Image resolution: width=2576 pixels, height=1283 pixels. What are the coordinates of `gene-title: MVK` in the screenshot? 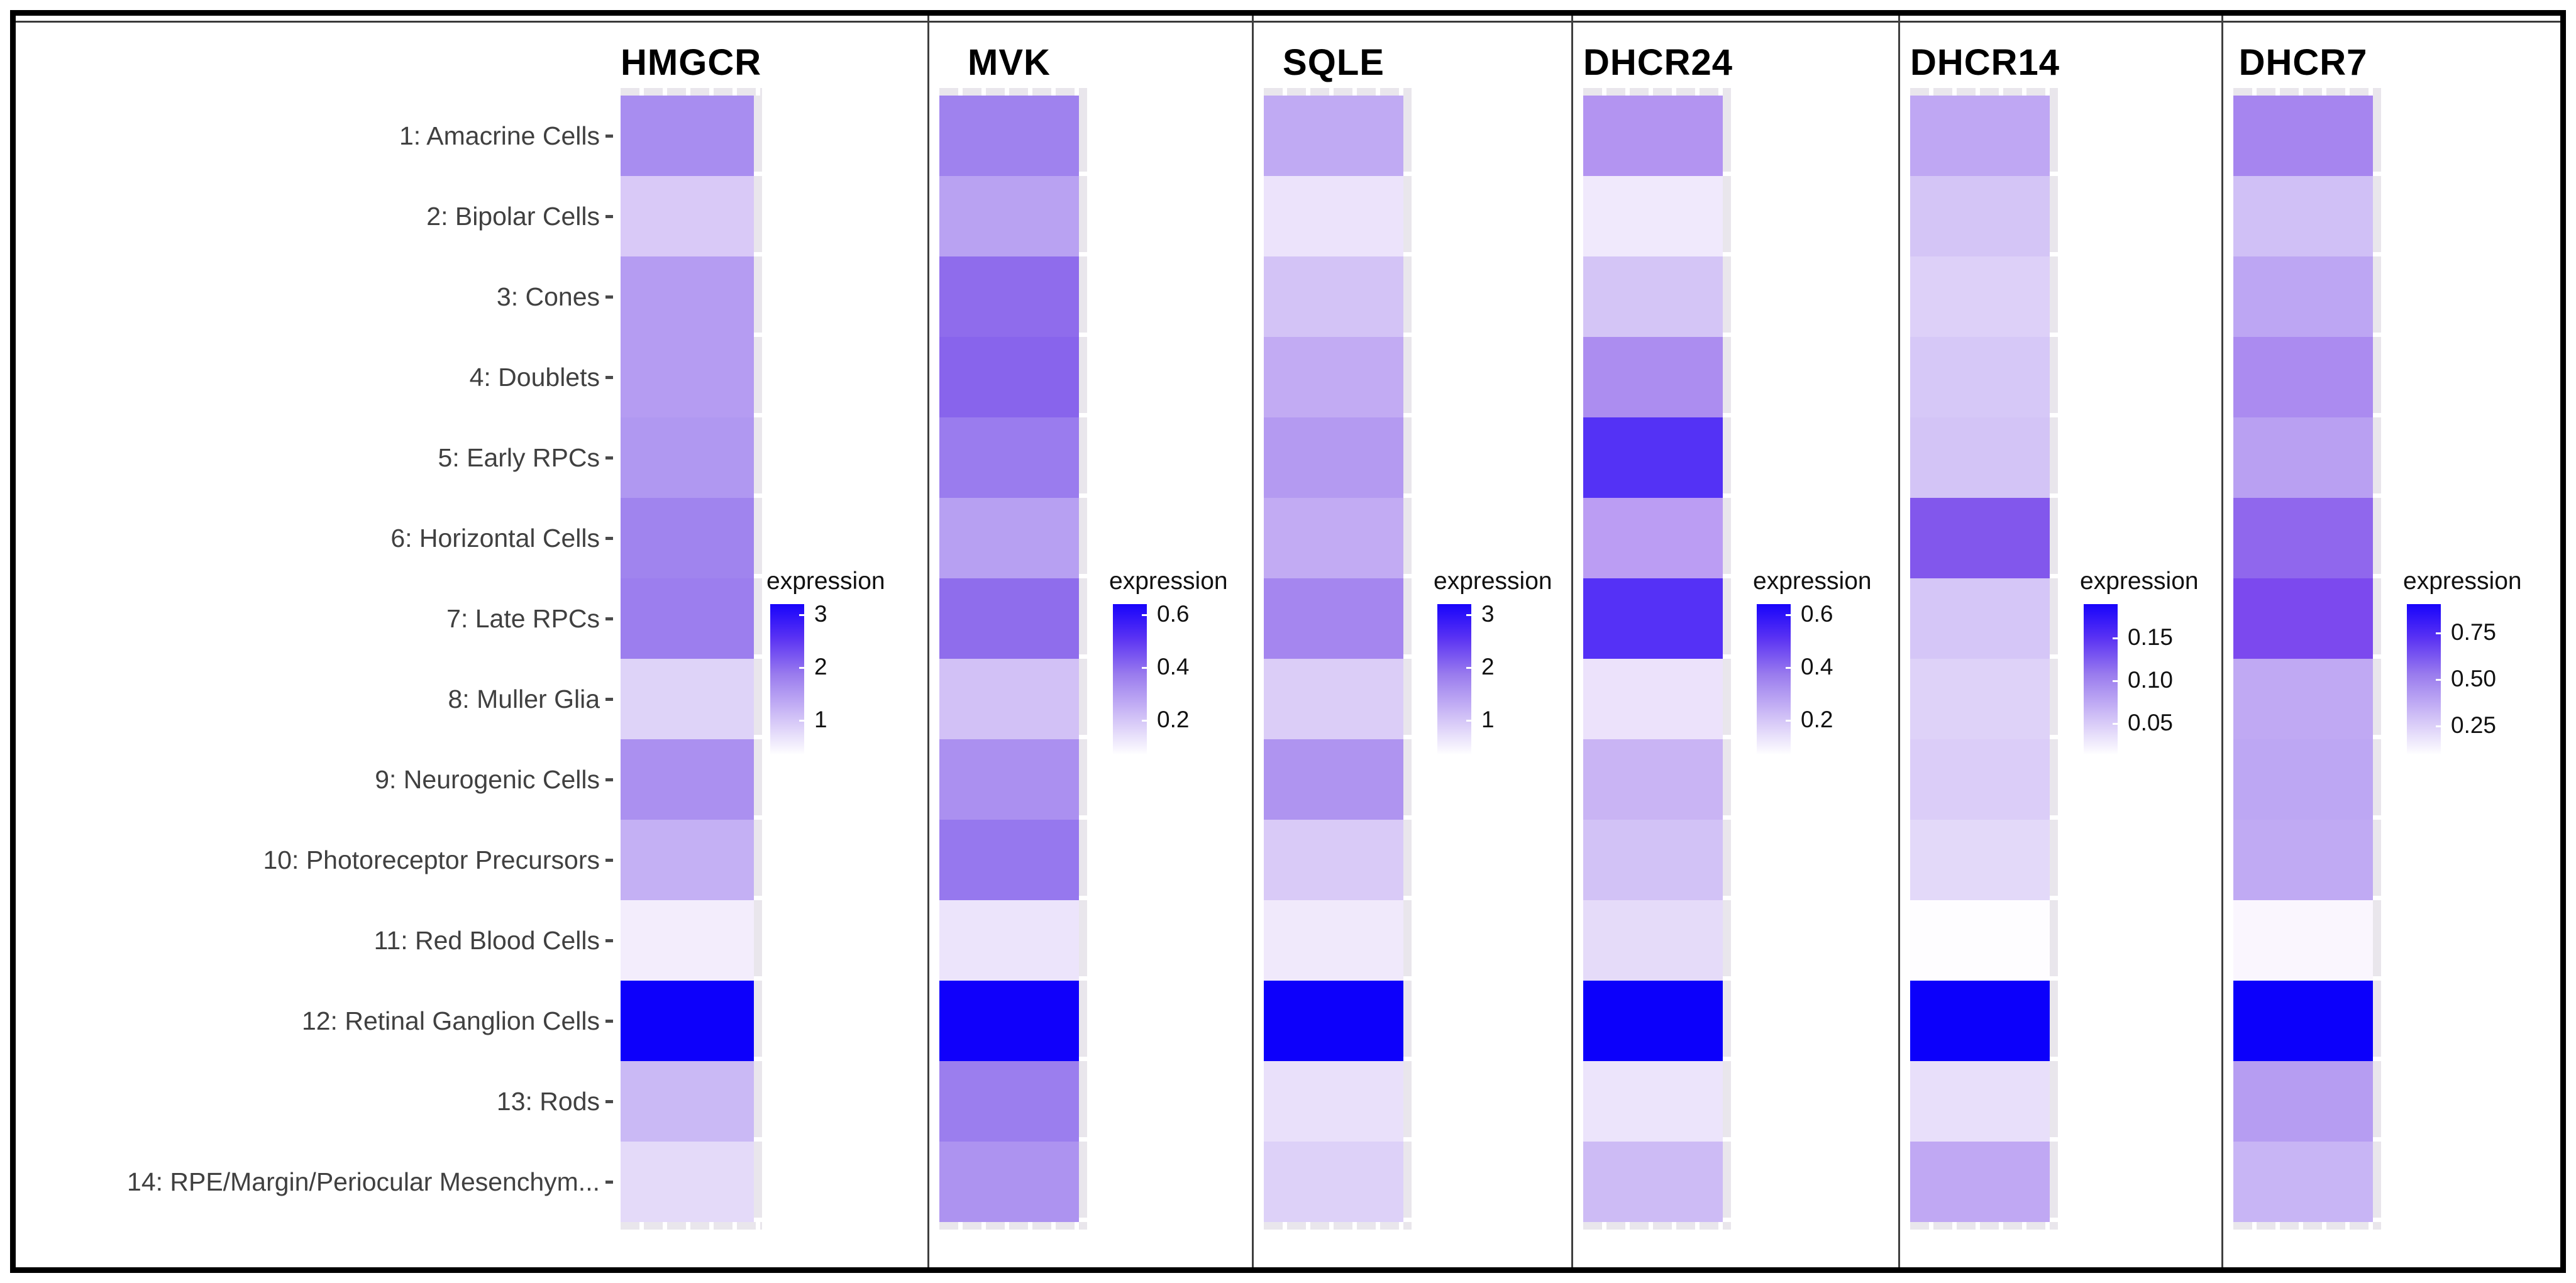 It's located at (1009, 62).